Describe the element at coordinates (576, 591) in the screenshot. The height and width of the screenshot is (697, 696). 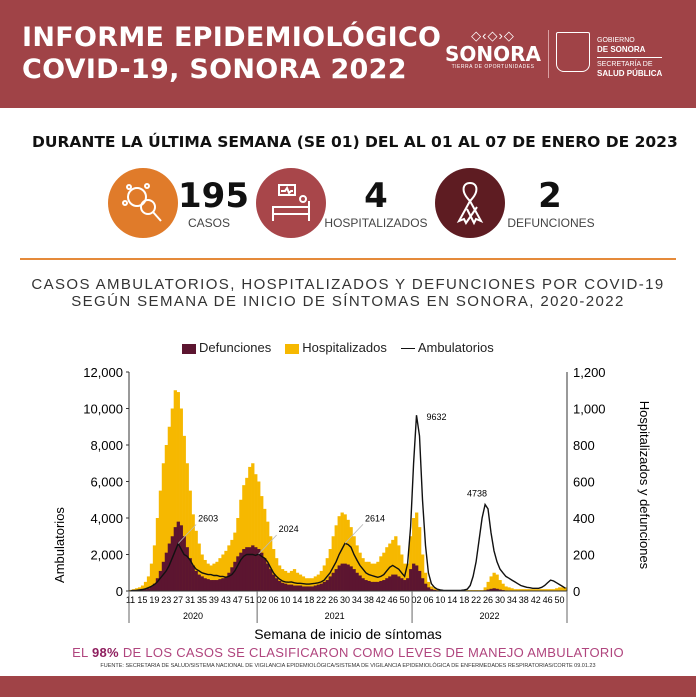
I see `y-tick-right: 0` at that location.